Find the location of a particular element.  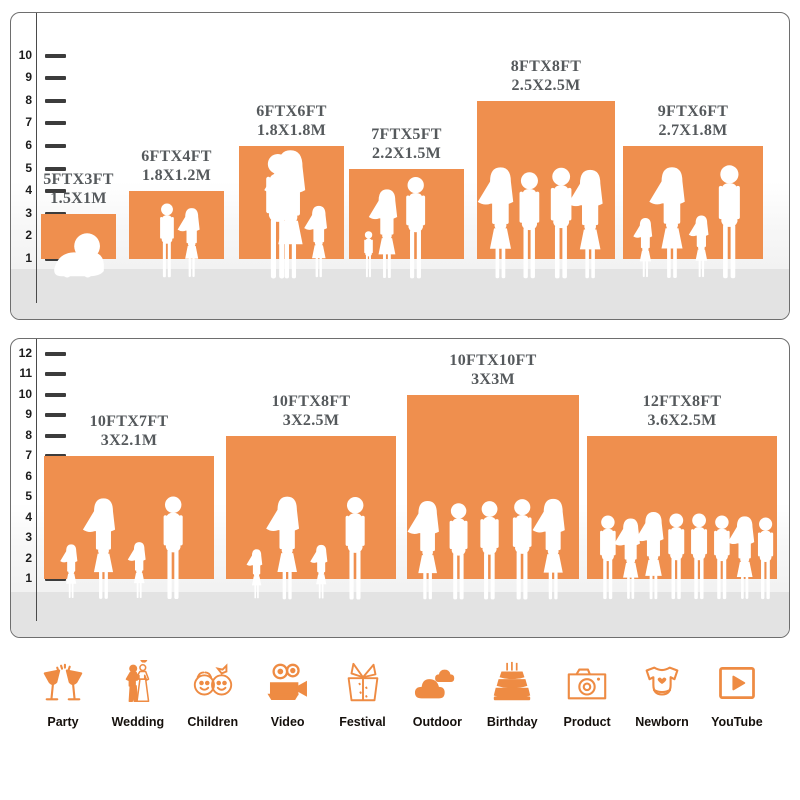

birthday-cake-icon is located at coordinates (512, 683).